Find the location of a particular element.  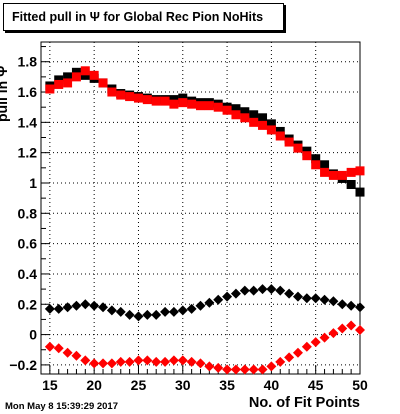

x-tick-label: 50 is located at coordinates (360, 385).